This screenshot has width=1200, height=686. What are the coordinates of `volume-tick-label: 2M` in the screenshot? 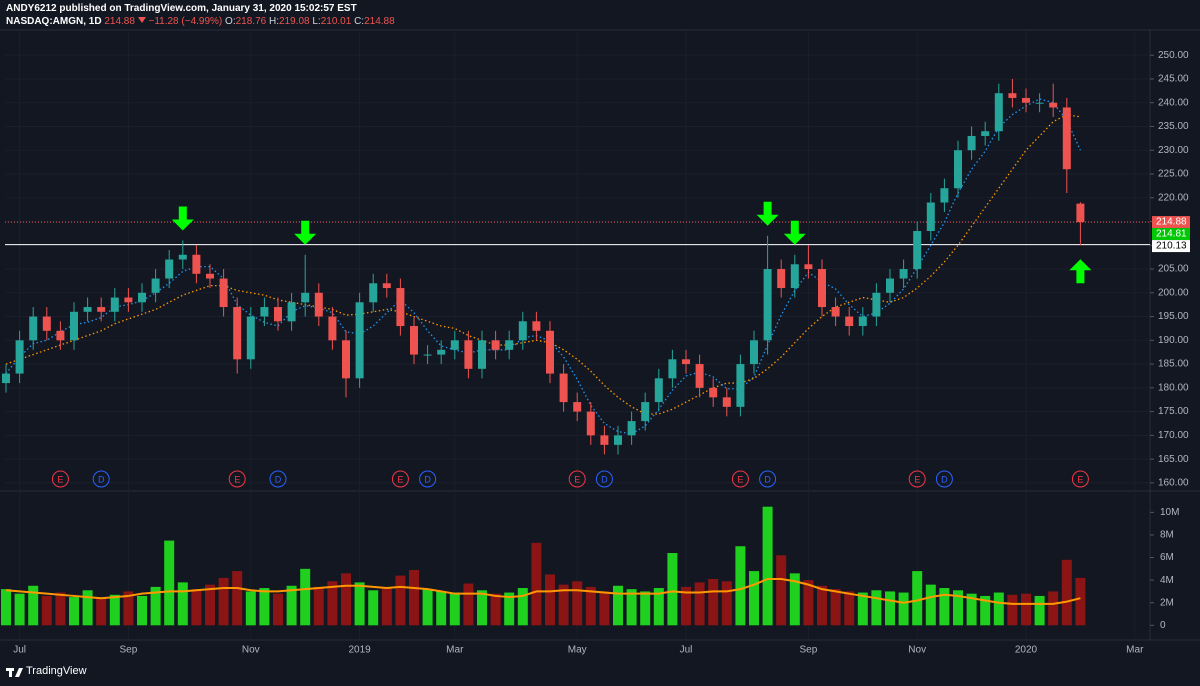 It's located at (1167, 602).